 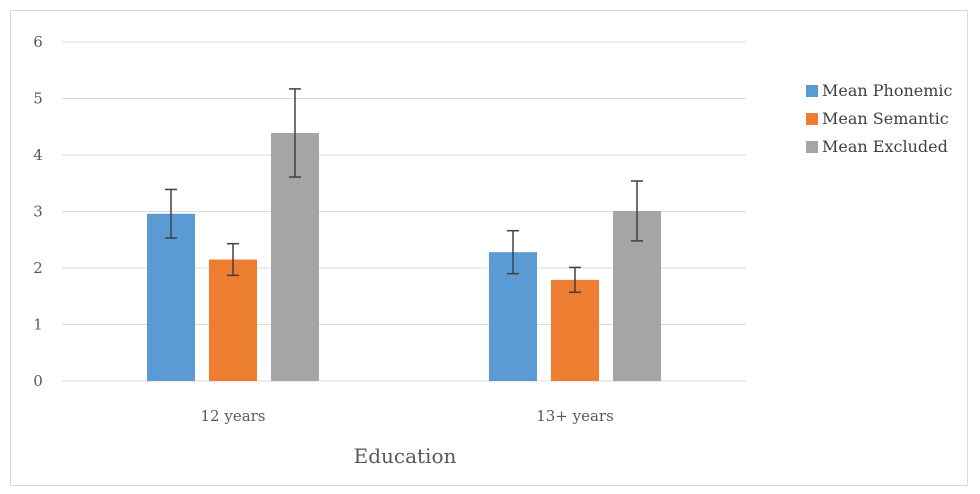 What do you see at coordinates (38, 325) in the screenshot?
I see `y-tick-label: 1` at bounding box center [38, 325].